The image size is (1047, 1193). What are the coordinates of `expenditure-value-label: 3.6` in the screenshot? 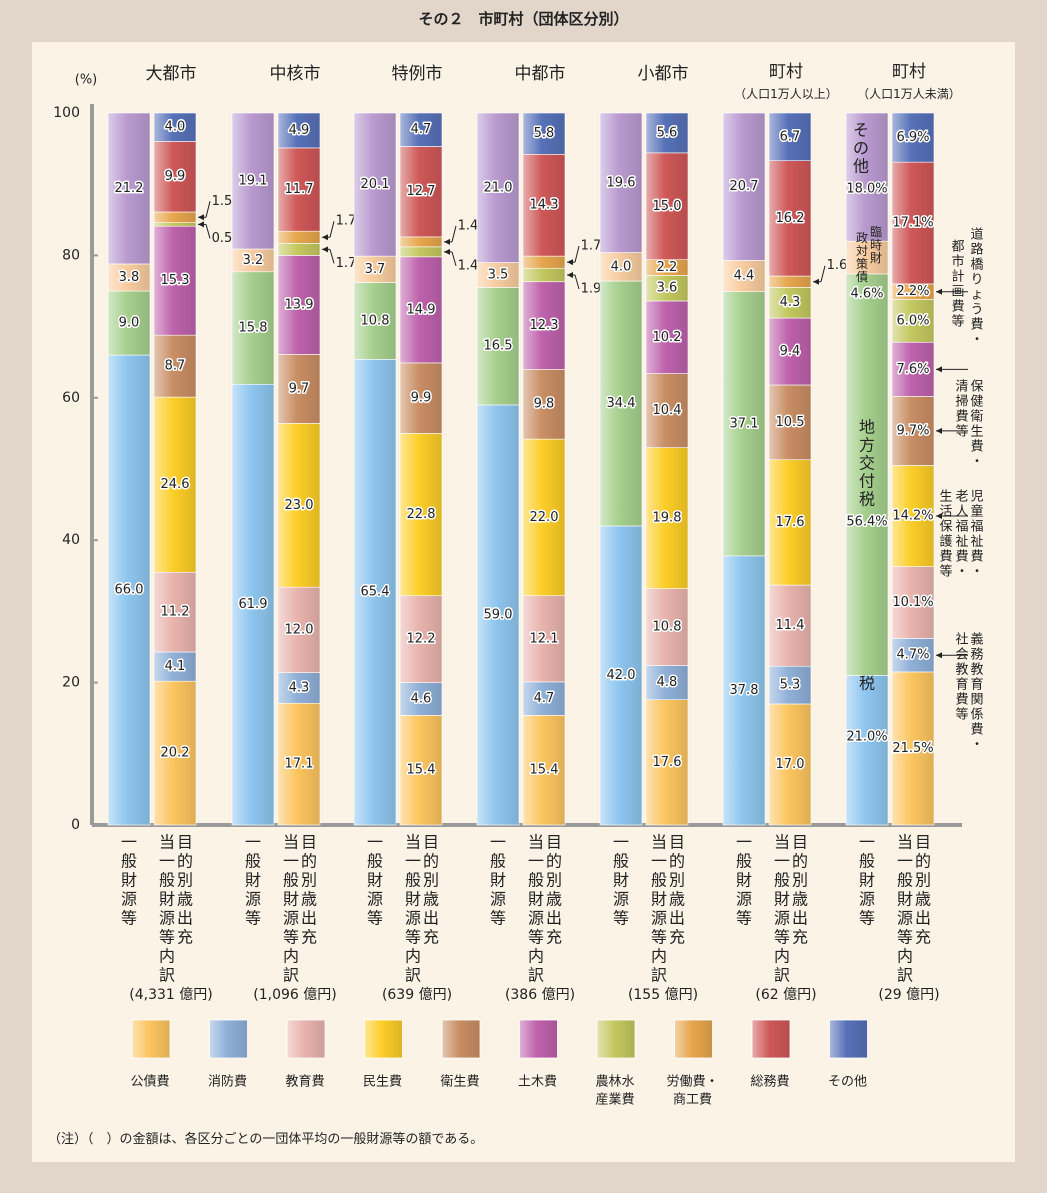 It's located at (667, 288).